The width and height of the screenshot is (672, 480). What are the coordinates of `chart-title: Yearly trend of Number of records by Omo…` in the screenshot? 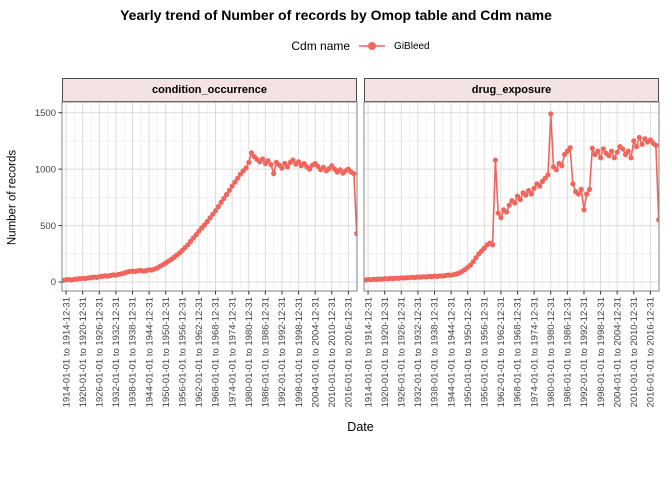 It's located at (336, 15).